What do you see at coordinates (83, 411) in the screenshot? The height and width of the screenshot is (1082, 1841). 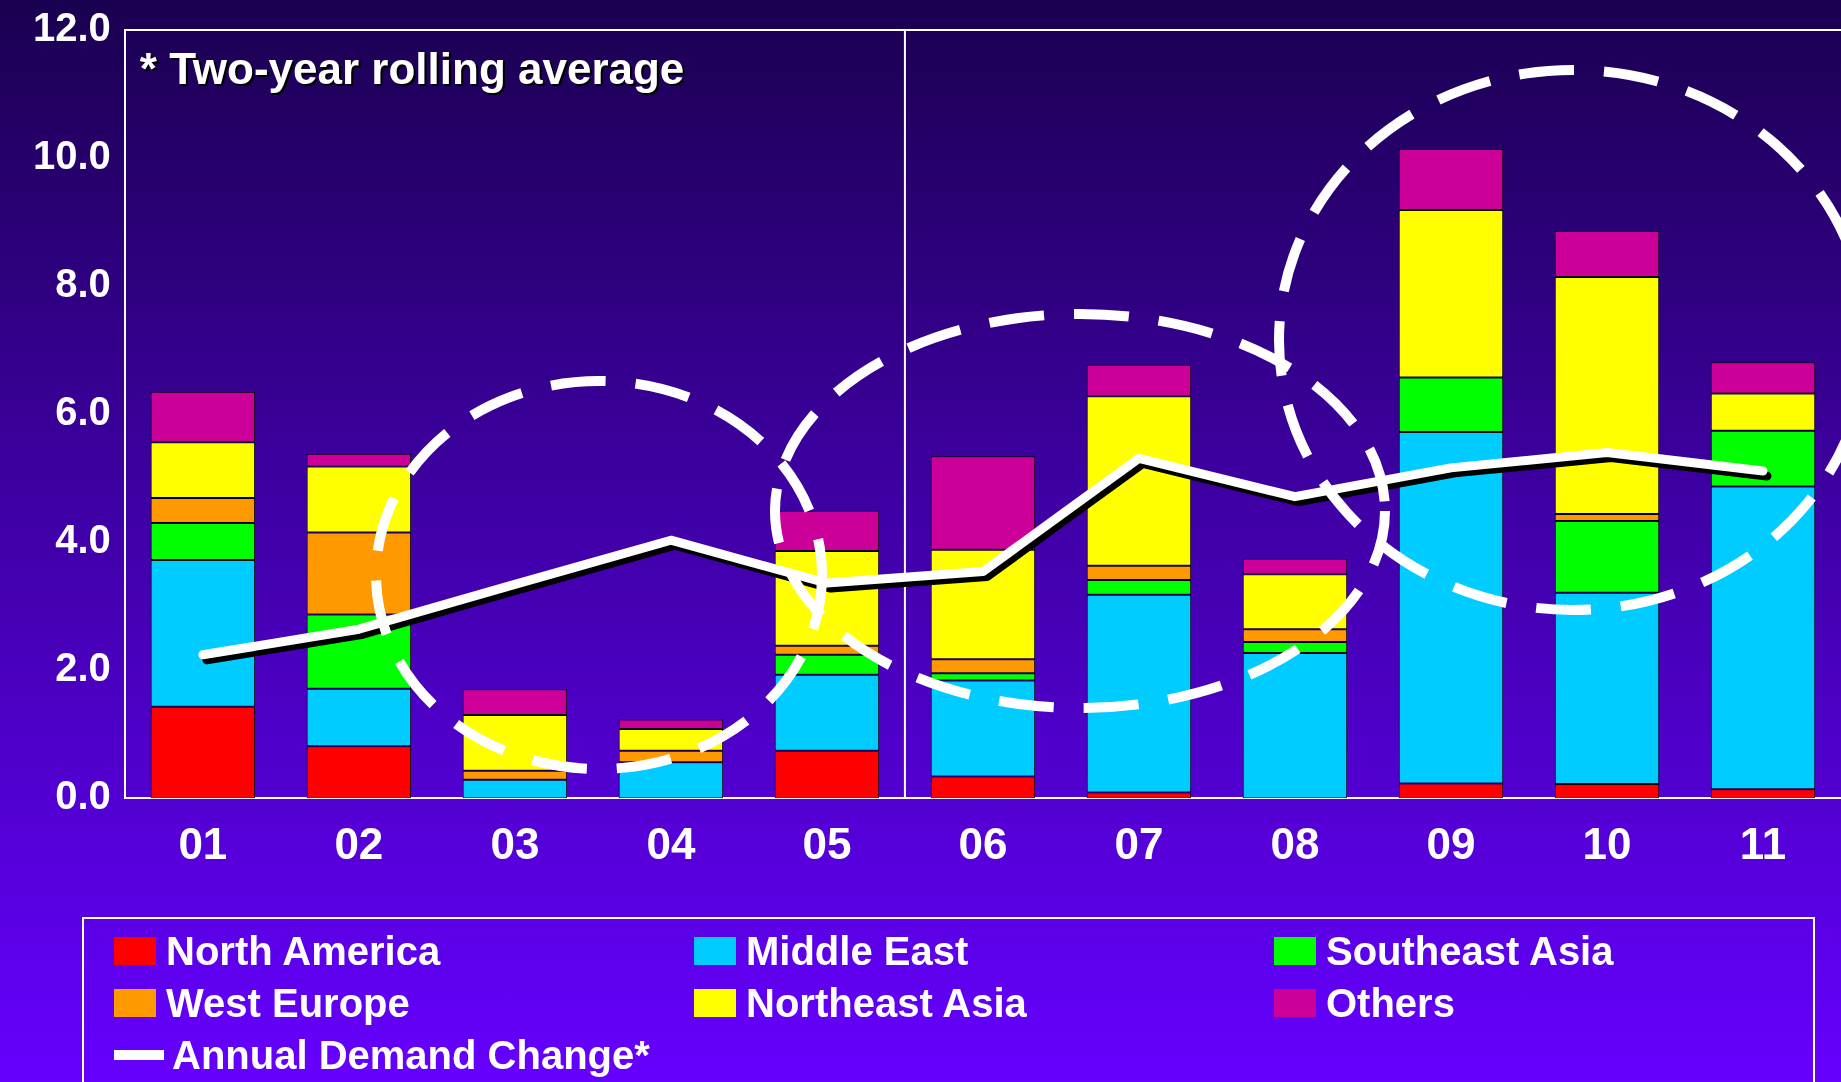 I see `y-tick-label: 6.0` at bounding box center [83, 411].